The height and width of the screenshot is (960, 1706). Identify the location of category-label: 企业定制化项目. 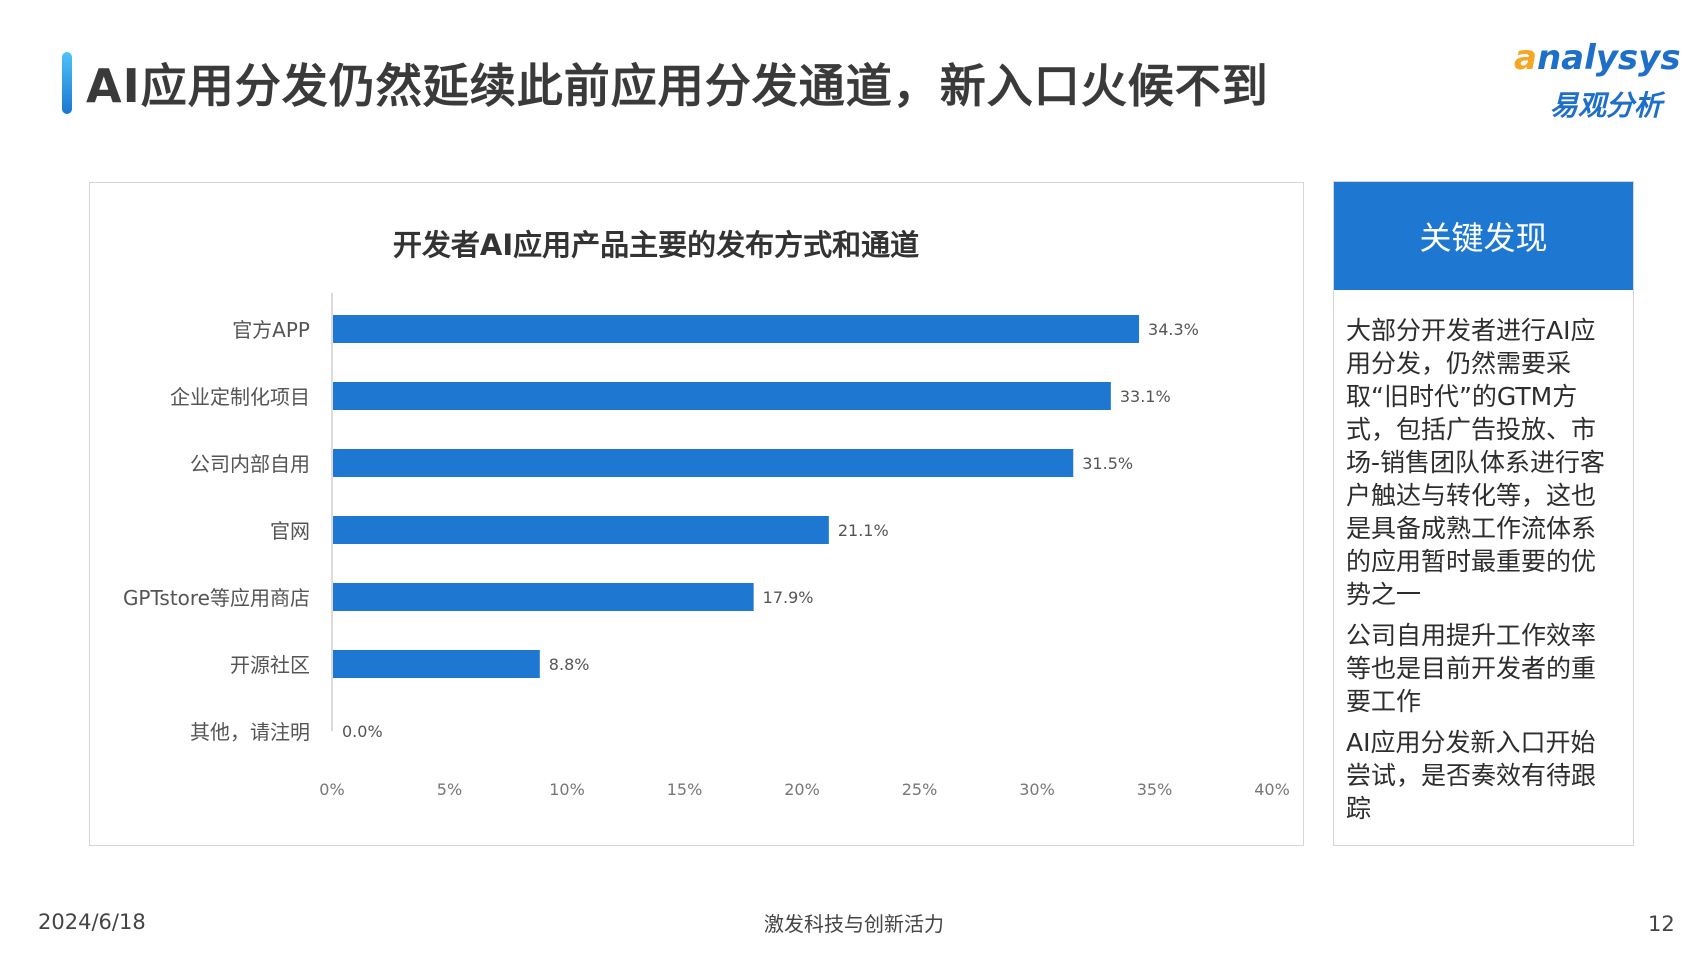
(240, 397).